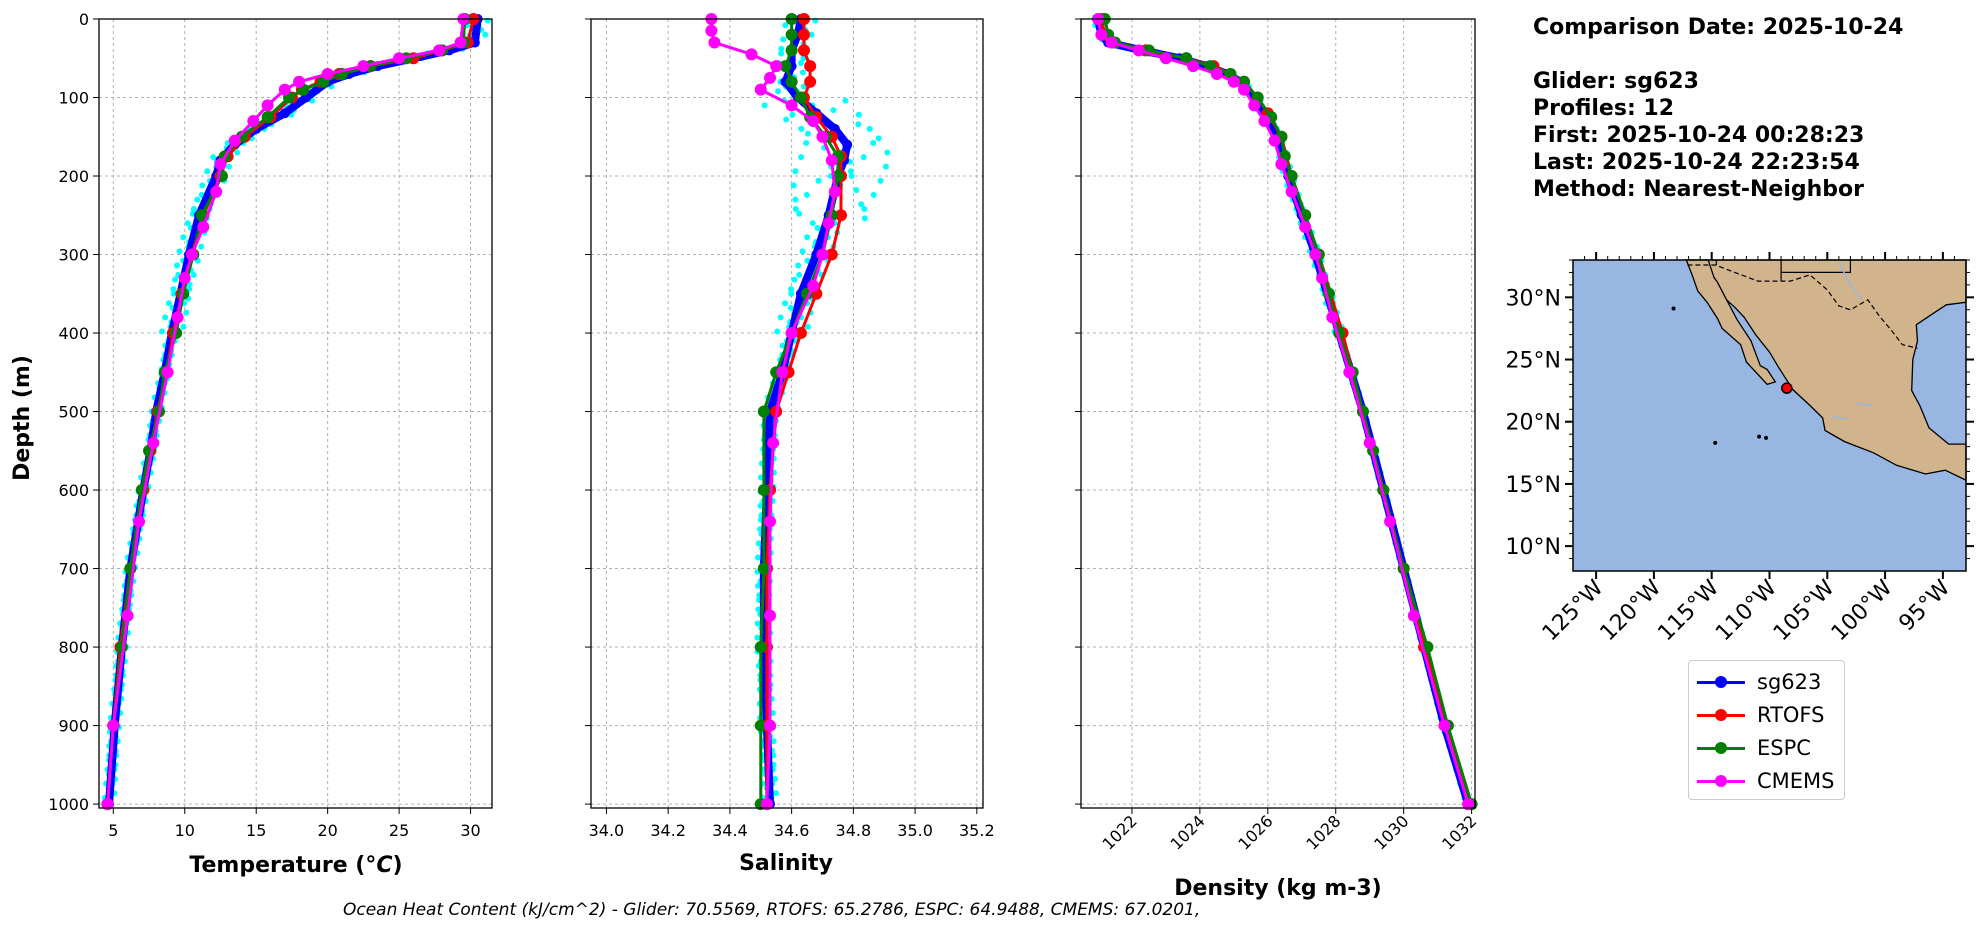 This screenshot has height=934, width=1978. What do you see at coordinates (22, 418) in the screenshot?
I see `y-axis-label: Depth (m)` at bounding box center [22, 418].